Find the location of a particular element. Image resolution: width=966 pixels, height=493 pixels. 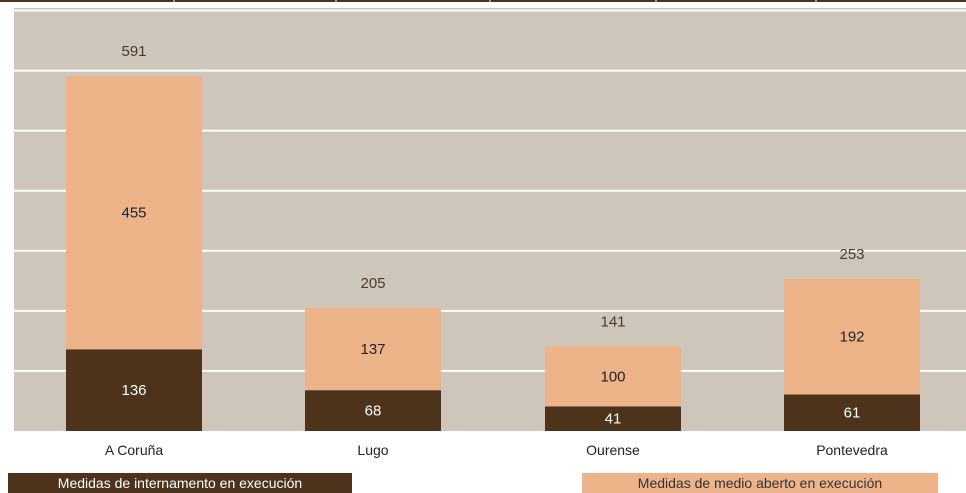

data-label-medio-aberto-ourense: 100 is located at coordinates (612, 376).